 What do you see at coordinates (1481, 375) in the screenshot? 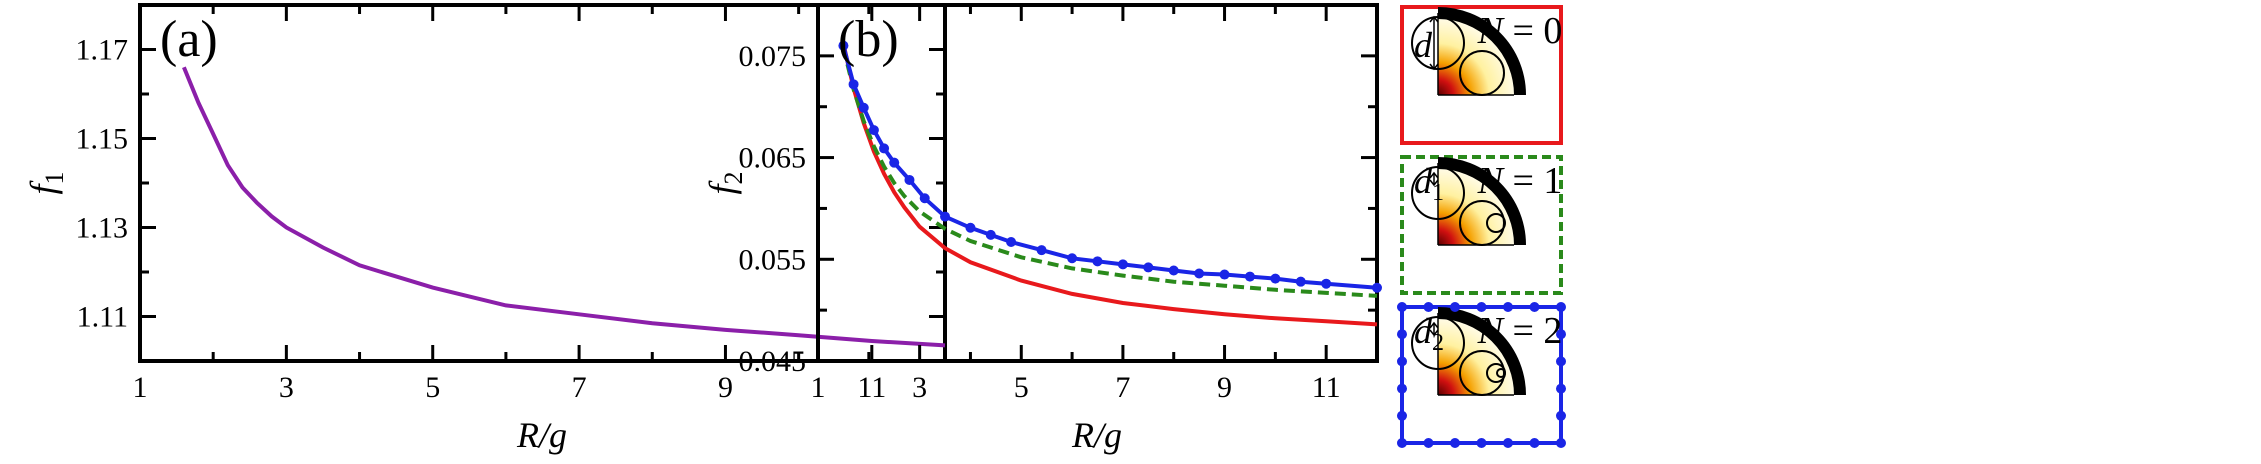
I see `inset-n2: d2 N = 2` at bounding box center [1481, 375].